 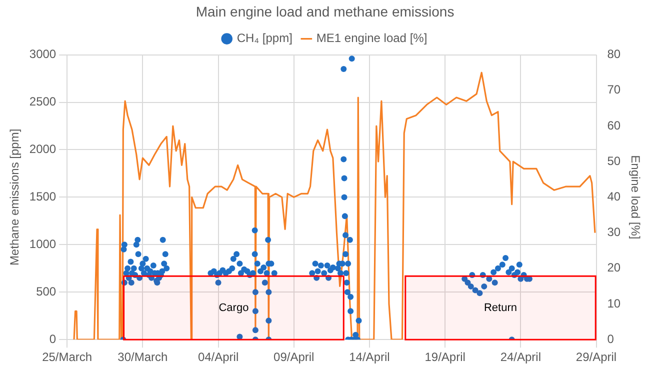 I want to click on x-tick-label: 04/April, so click(x=218, y=357).